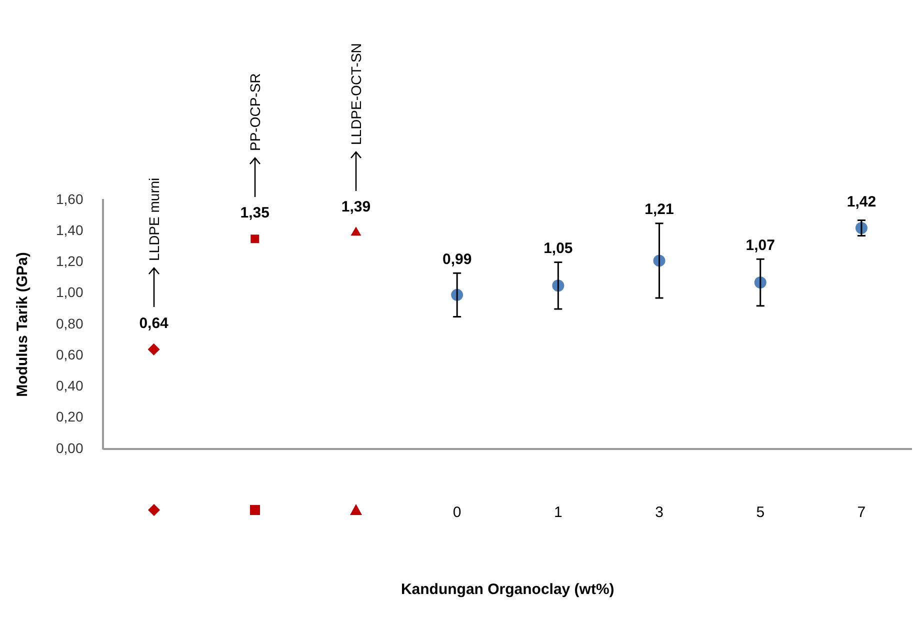  Describe the element at coordinates (70, 354) in the screenshot. I see `y-tick-label: 0,60` at that location.